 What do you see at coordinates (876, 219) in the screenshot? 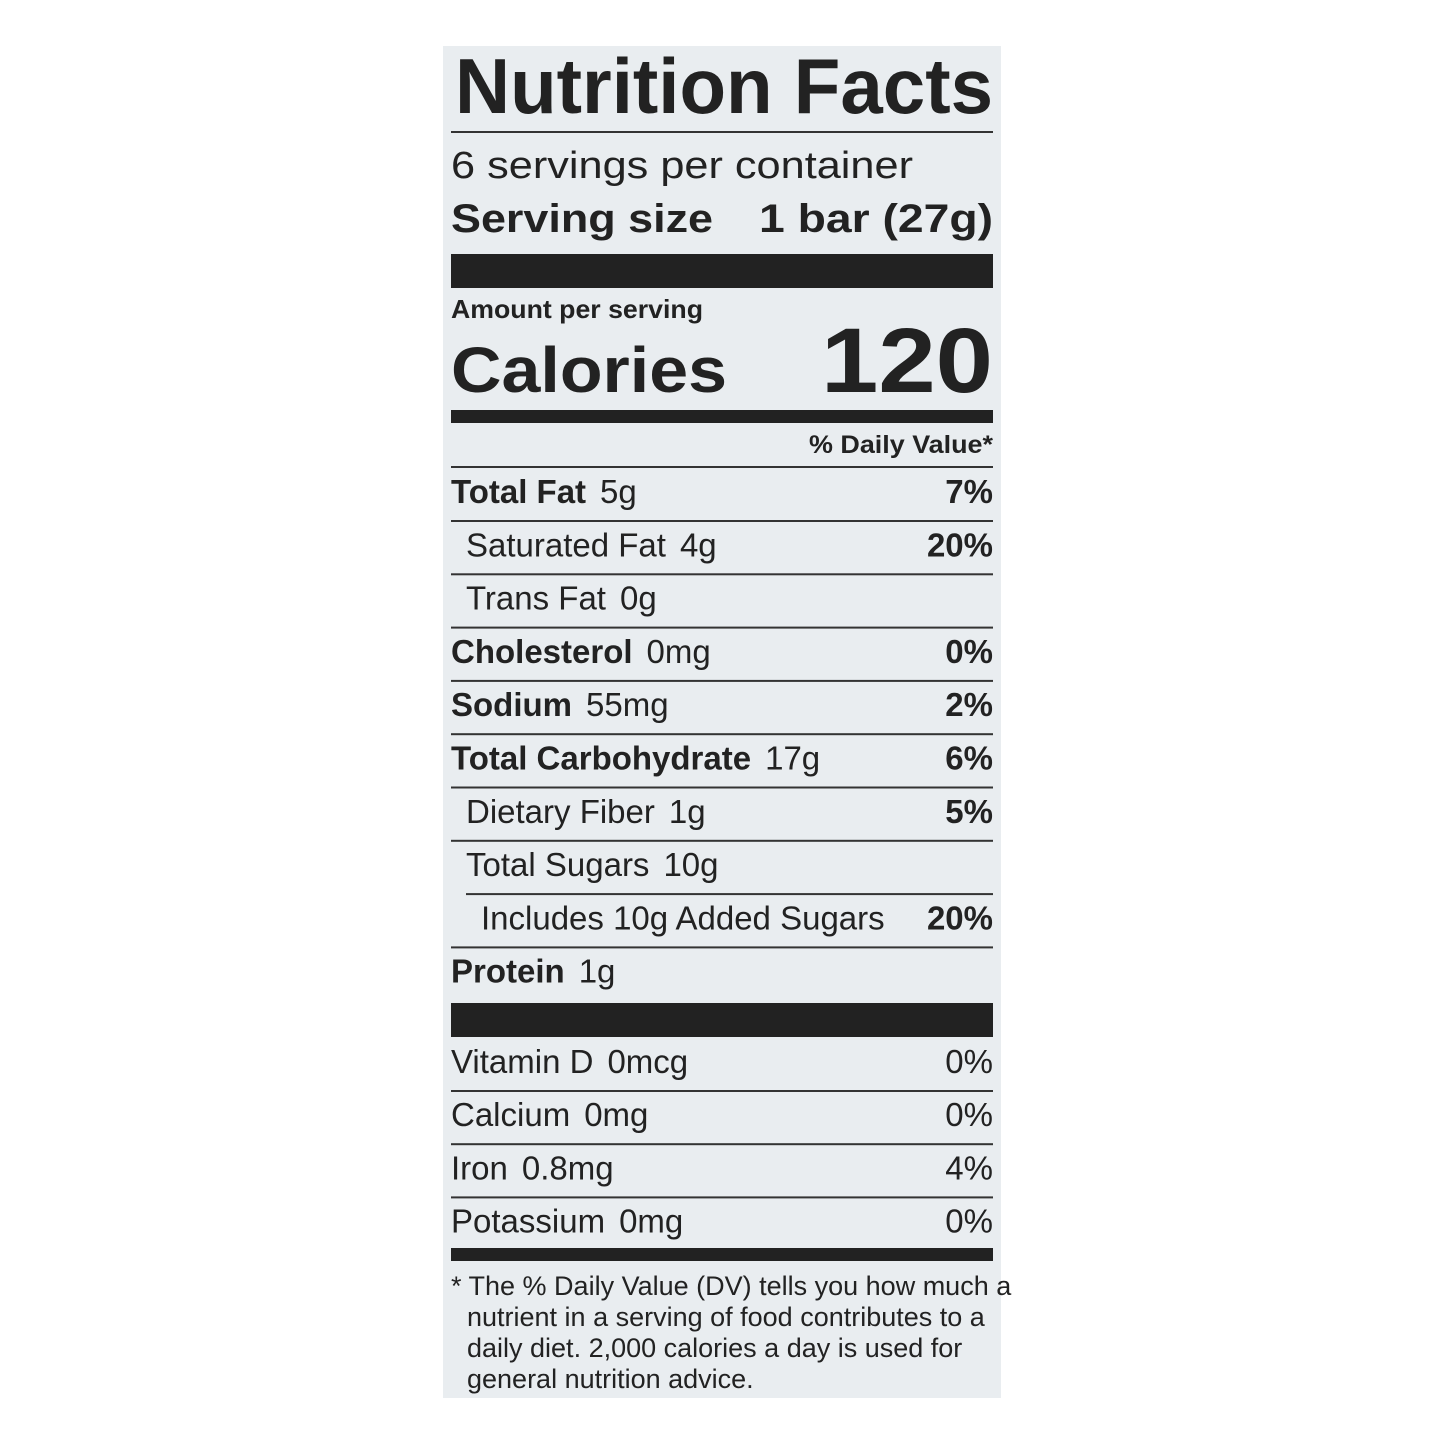
I see `serving-size-value: 1 bar (27g)` at bounding box center [876, 219].